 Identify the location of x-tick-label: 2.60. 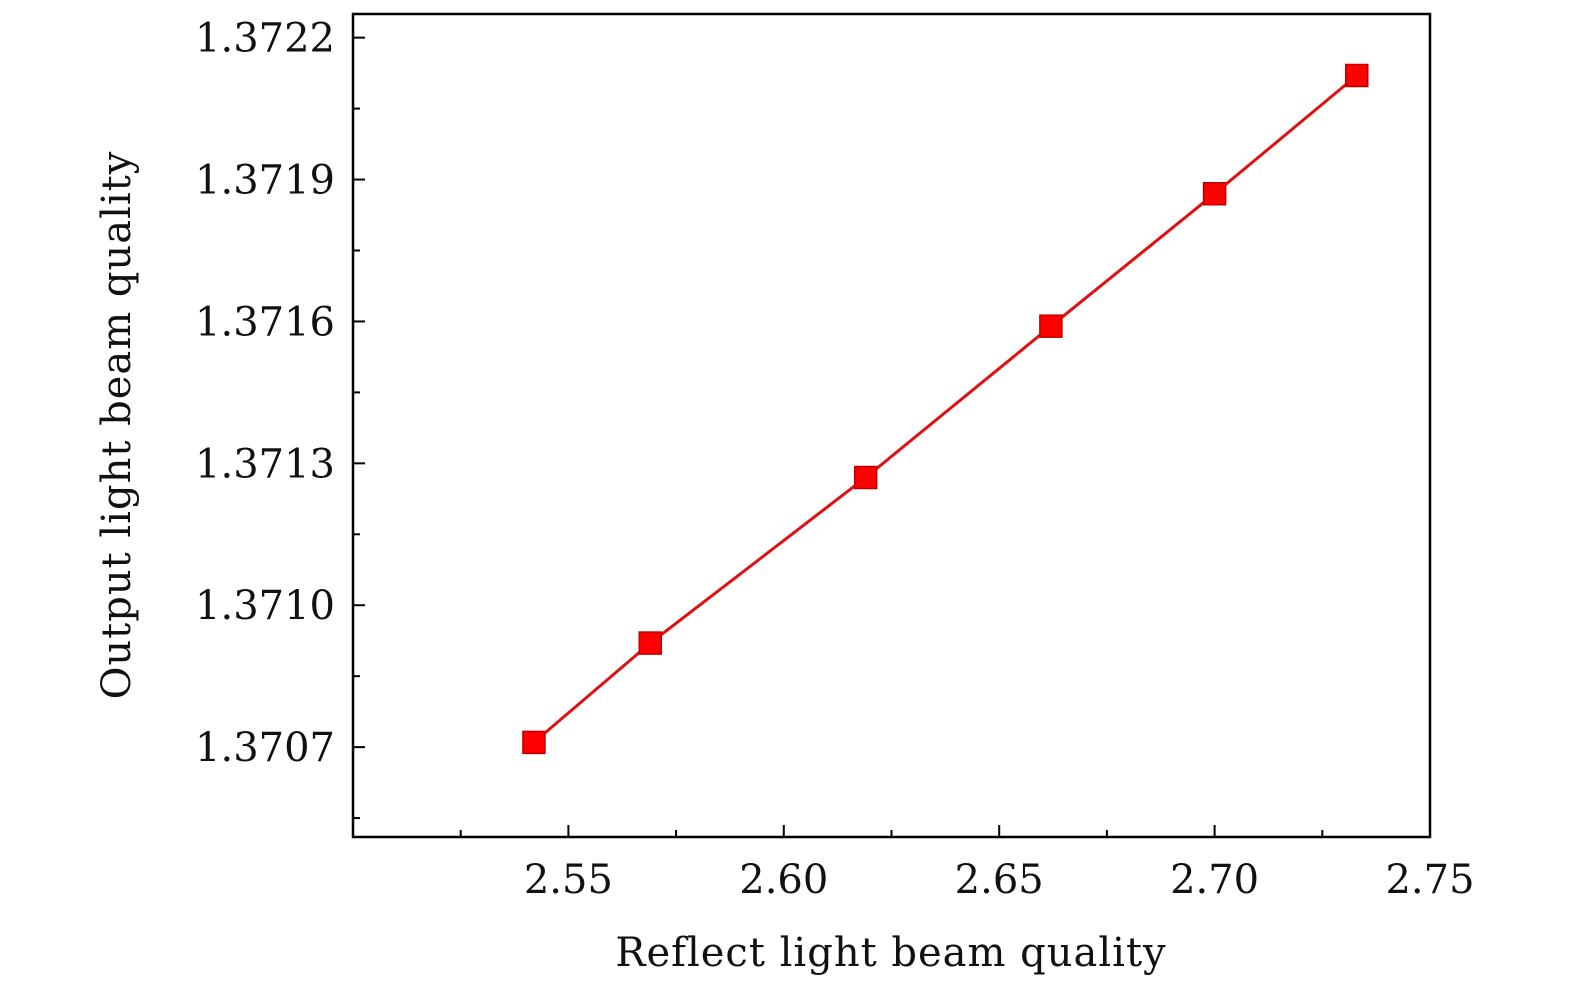
(783, 880).